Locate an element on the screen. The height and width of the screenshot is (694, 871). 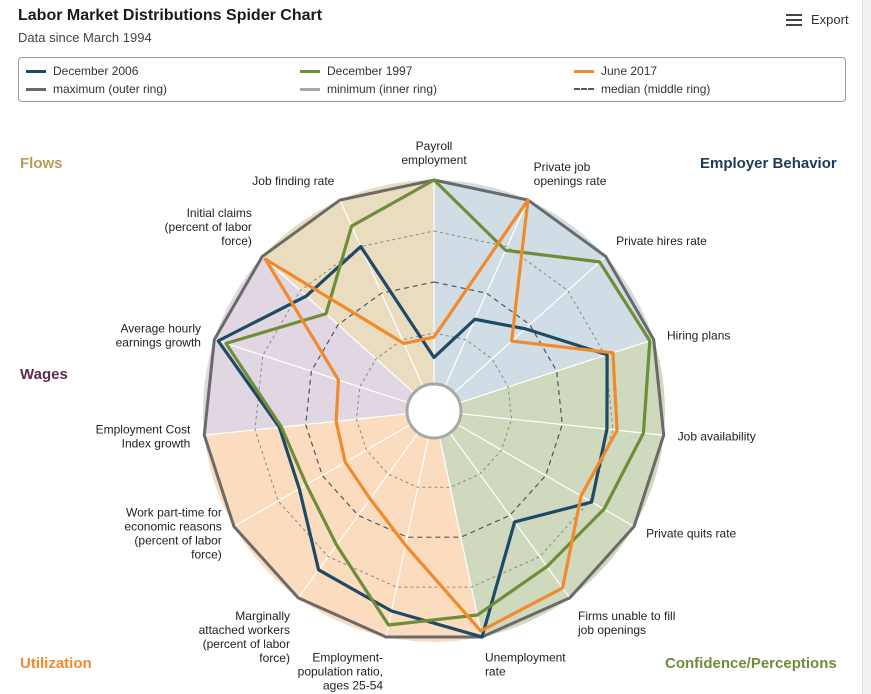
axis-label-job-finding-rate: Job finding rate is located at coordinates (293, 181).